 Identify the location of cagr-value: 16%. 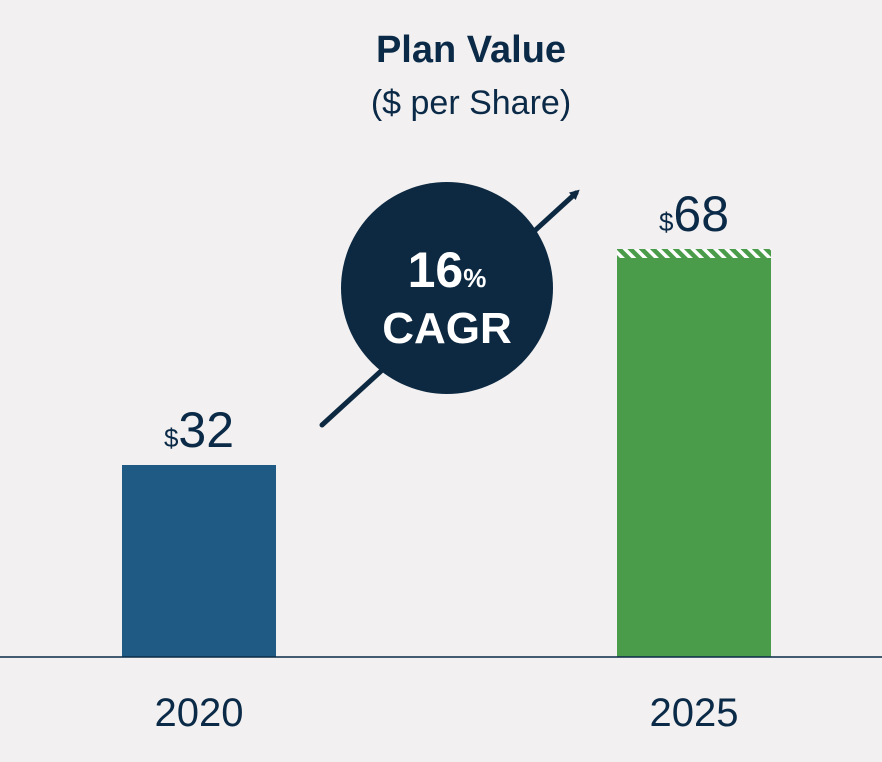
(447, 270).